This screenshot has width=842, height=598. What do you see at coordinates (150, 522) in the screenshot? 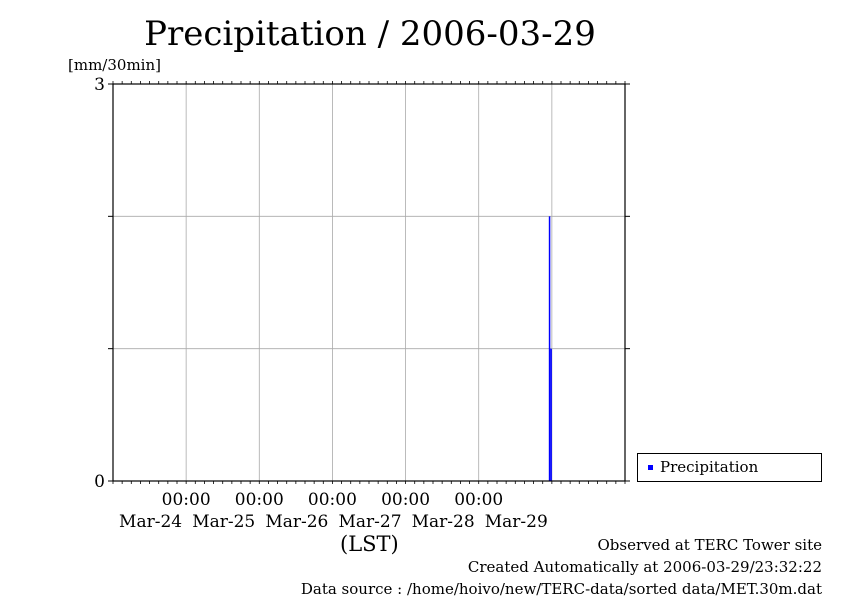
I see `x-tick-date-label: Mar-24` at bounding box center [150, 522].